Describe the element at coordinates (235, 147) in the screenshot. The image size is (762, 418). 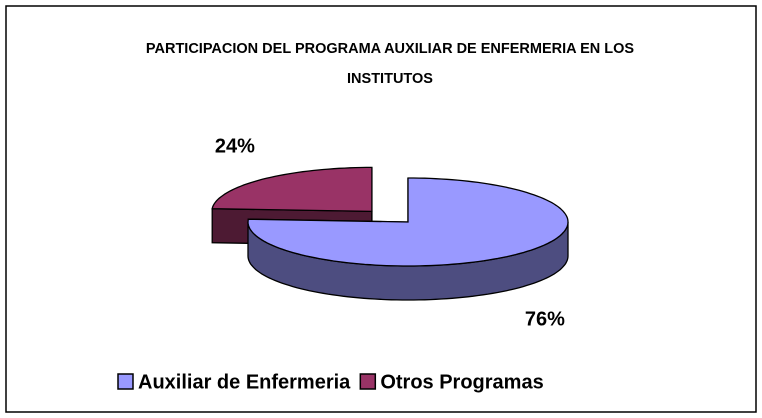
I see `data-label: 24%` at that location.